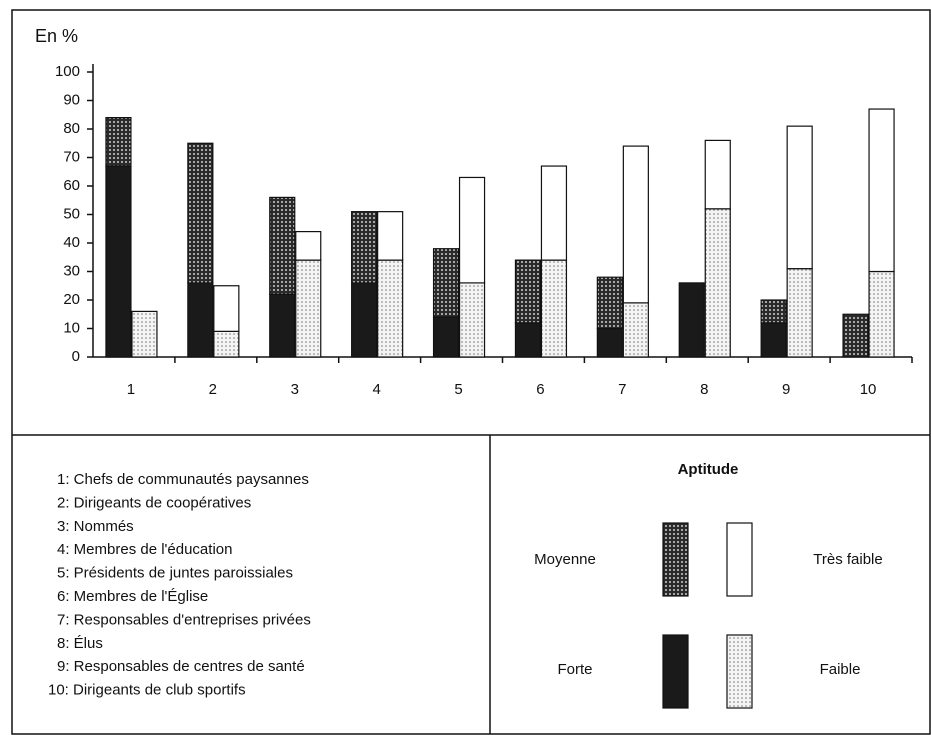  I want to click on legend-title: Aptitude, so click(708, 469).